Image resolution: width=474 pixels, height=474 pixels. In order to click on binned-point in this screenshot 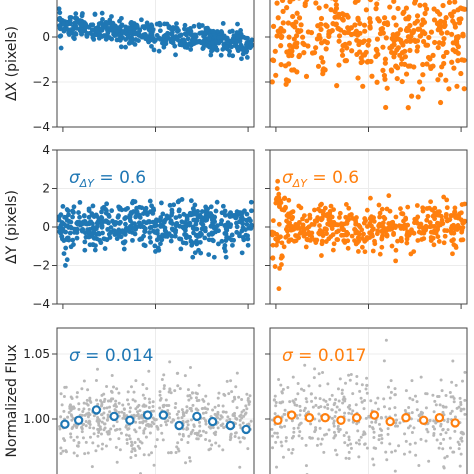, I will do `click(291, 415)`.